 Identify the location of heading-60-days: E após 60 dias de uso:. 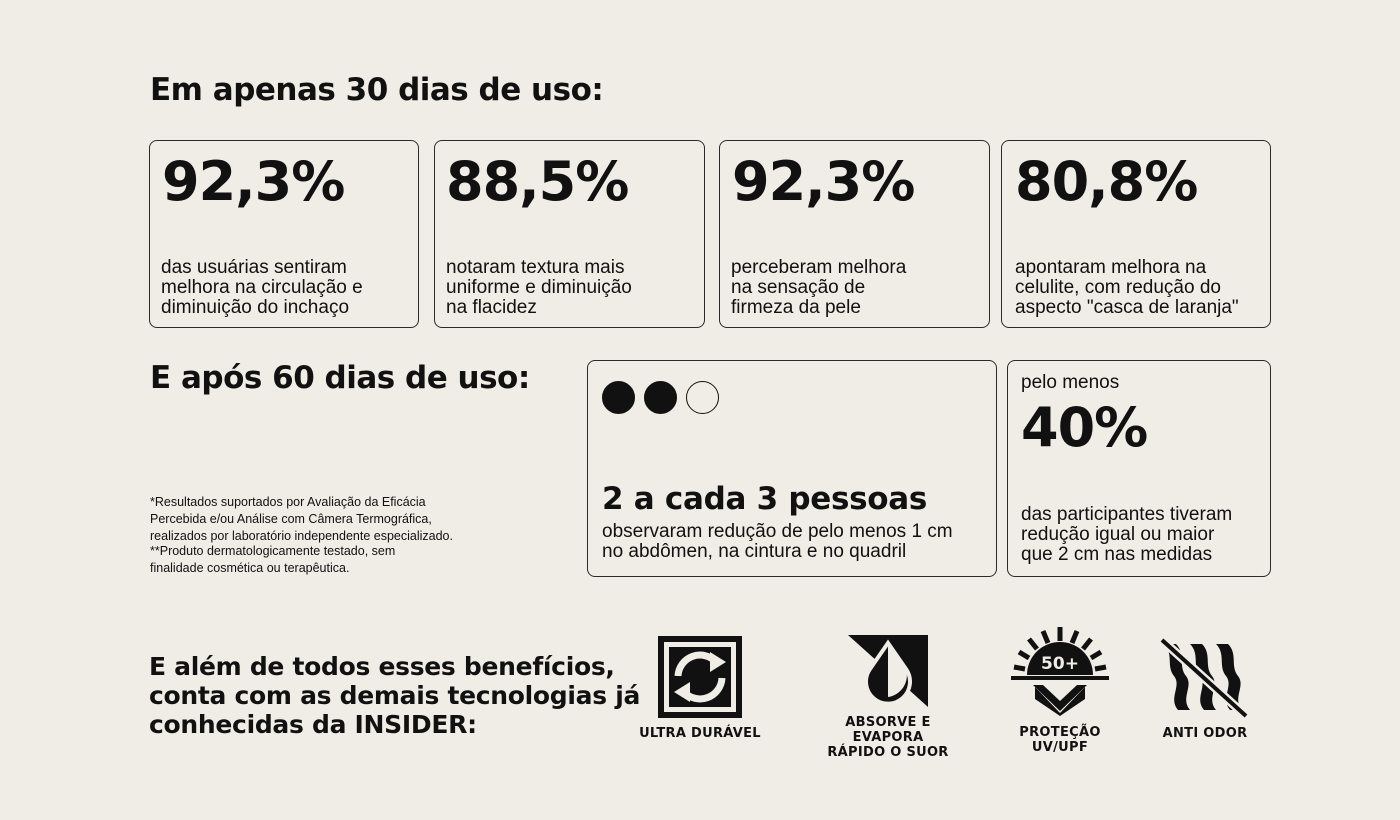
(340, 378).